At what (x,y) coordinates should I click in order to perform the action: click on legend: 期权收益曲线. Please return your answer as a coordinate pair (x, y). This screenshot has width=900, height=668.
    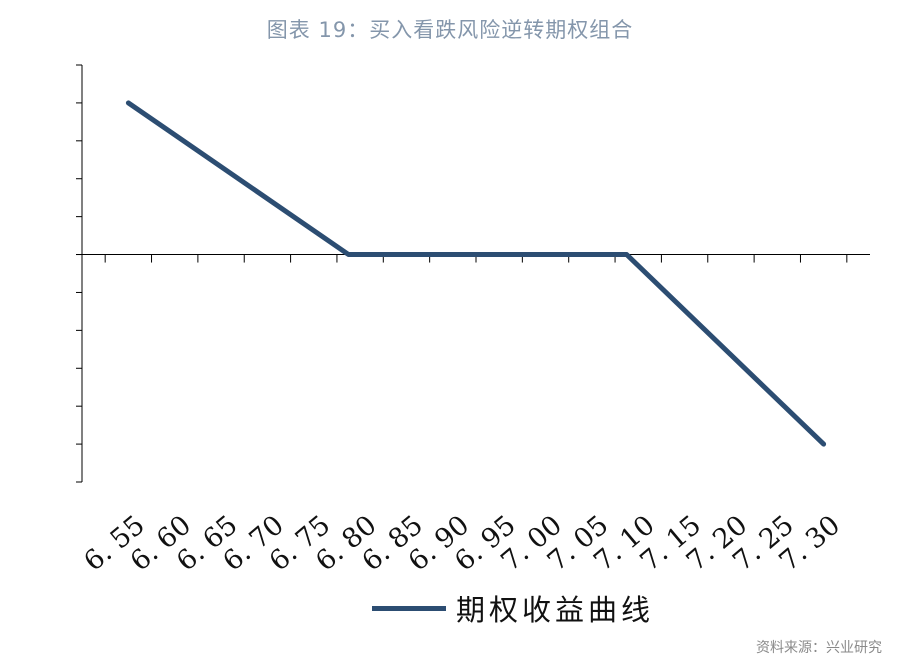
    Looking at the image, I should click on (513, 608).